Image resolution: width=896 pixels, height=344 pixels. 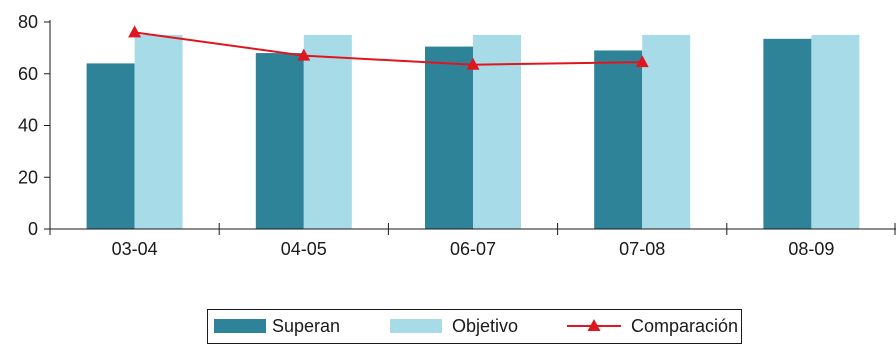 What do you see at coordinates (28, 126) in the screenshot?
I see `y-tick-label: 40` at bounding box center [28, 126].